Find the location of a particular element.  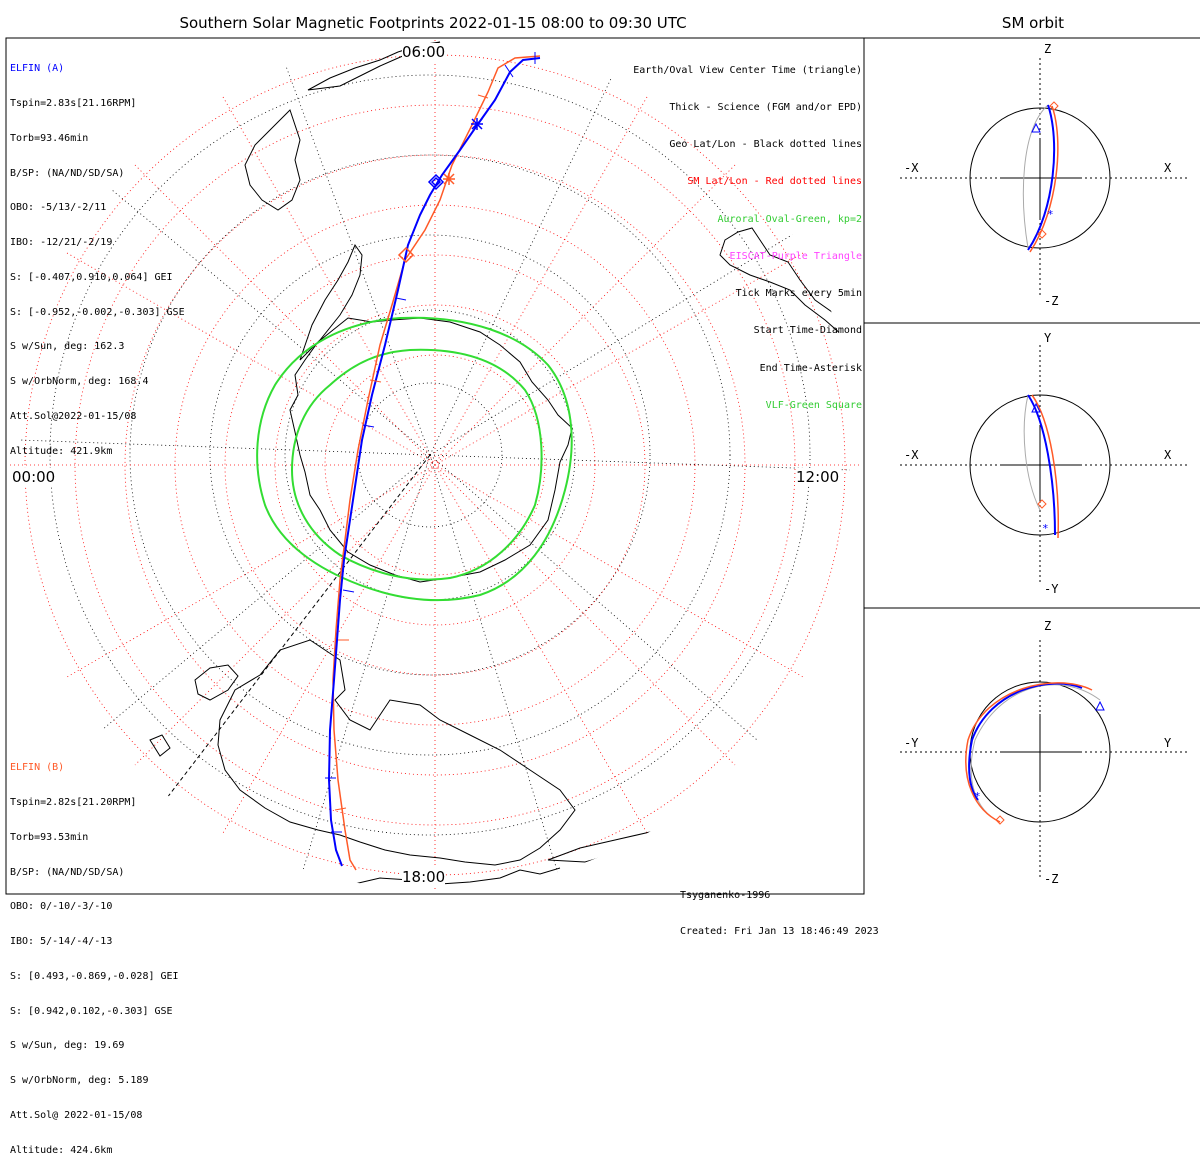

legend-entry: VLF-Green Square is located at coordinates (813, 405).